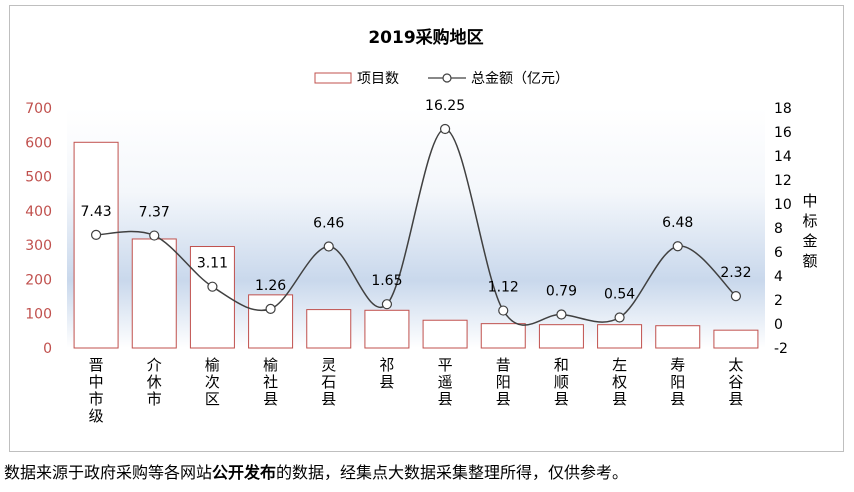 The width and height of the screenshot is (854, 492). I want to click on category-label-char: 休, so click(154, 382).